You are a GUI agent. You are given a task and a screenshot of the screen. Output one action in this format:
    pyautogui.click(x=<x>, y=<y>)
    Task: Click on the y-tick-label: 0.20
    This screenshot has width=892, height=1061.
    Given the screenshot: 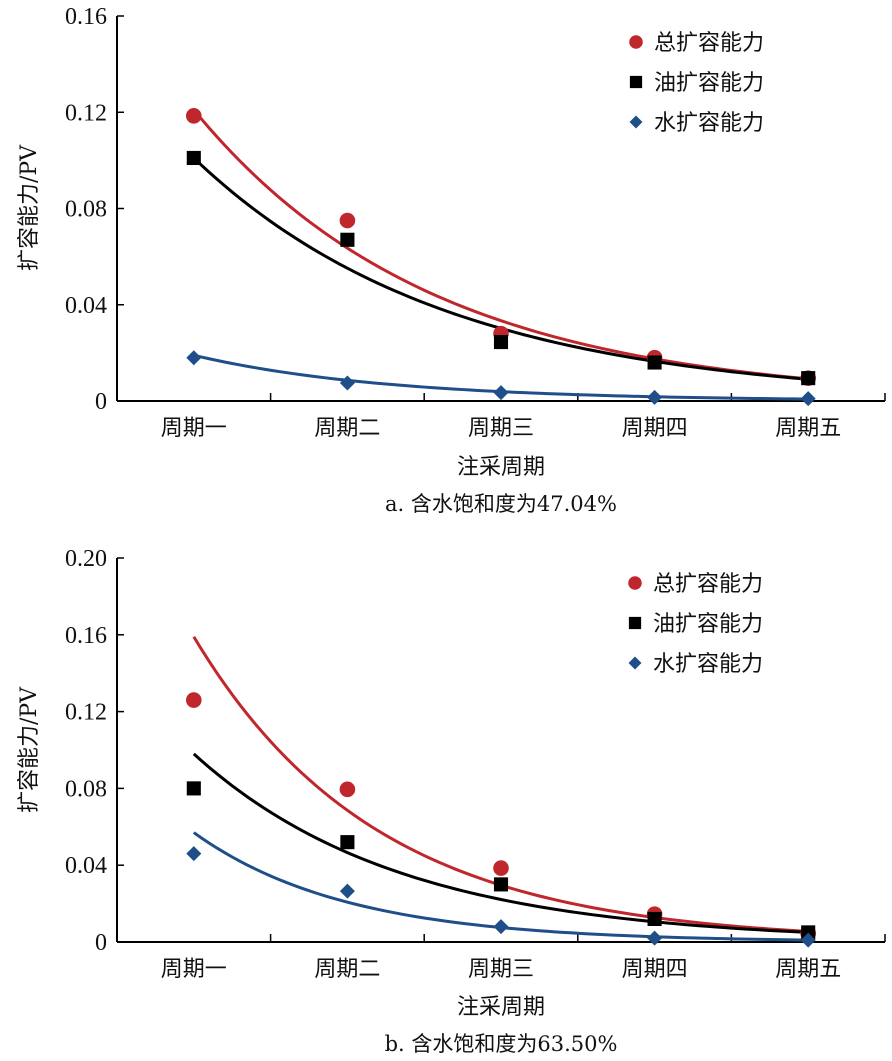 What is the action you would take?
    pyautogui.click(x=86, y=559)
    